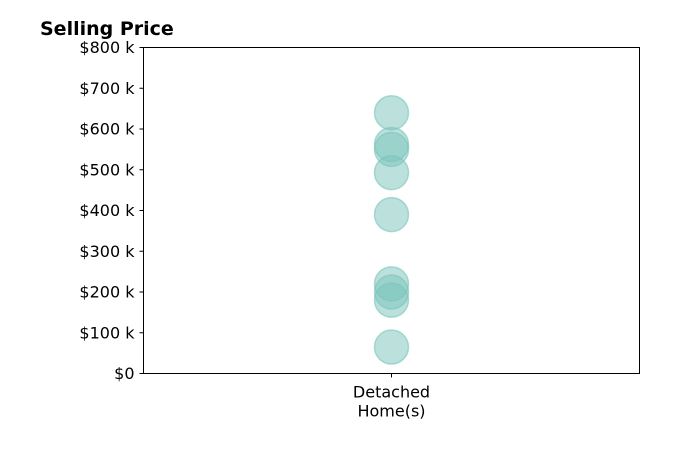  What do you see at coordinates (391, 411) in the screenshot?
I see `x-tick-label-line: Home(s)` at bounding box center [391, 411].